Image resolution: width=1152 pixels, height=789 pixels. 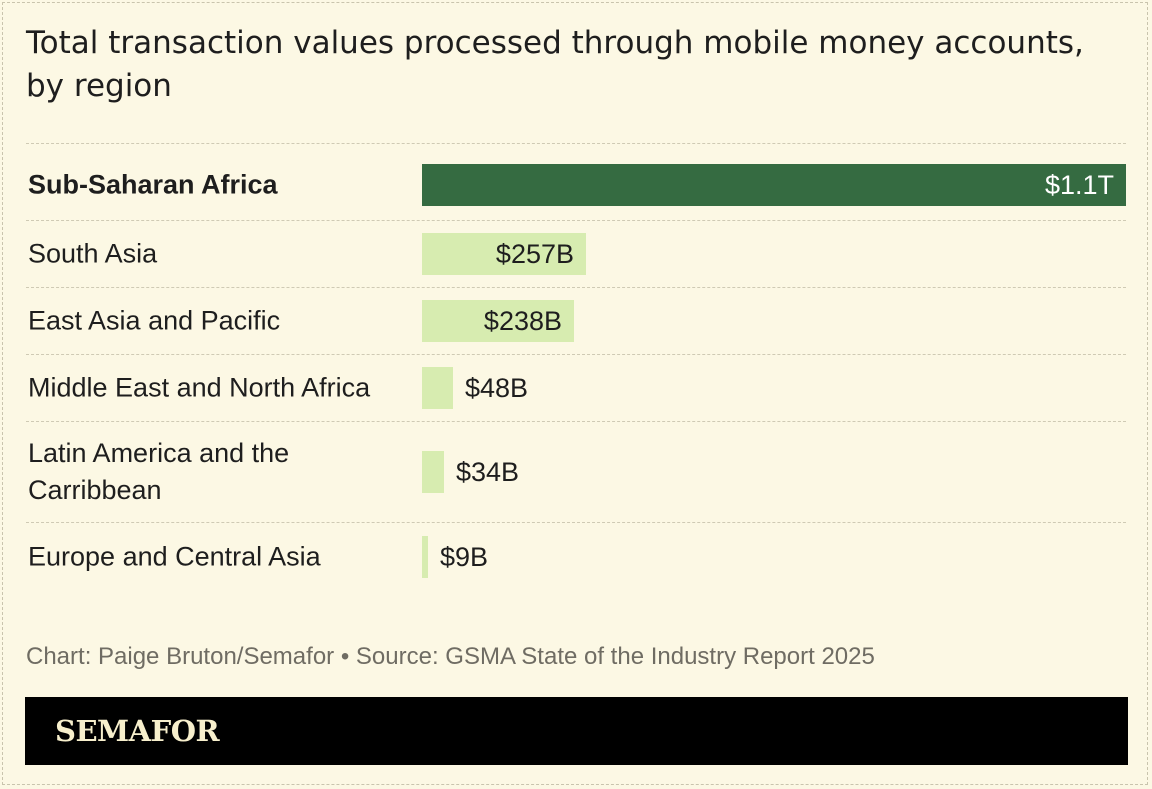 What do you see at coordinates (153, 184) in the screenshot?
I see `category-label: Sub-Saharan Africa` at bounding box center [153, 184].